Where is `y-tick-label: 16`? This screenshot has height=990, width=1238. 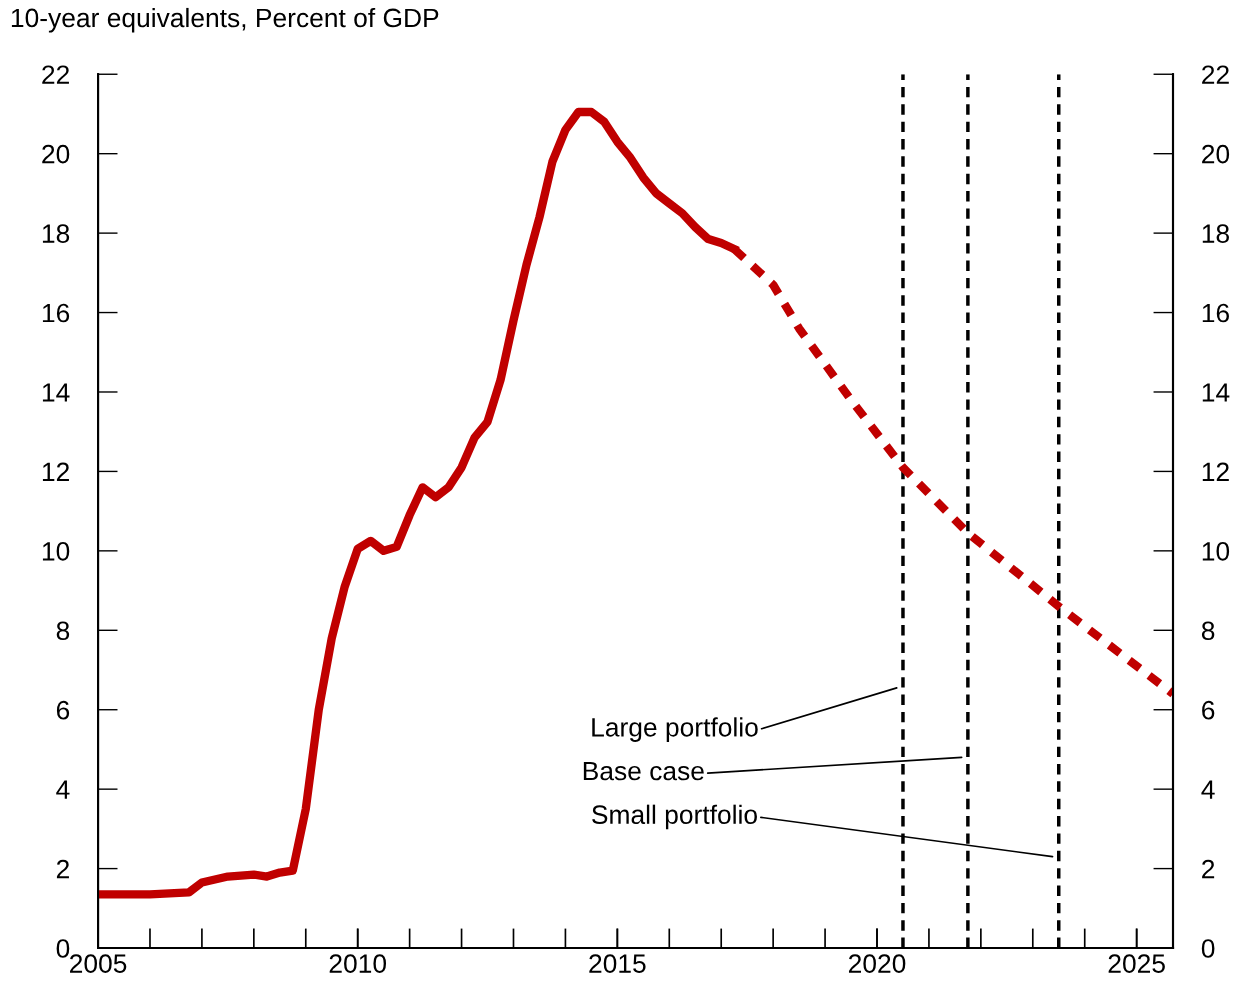 y-tick-label: 16 is located at coordinates (56, 313).